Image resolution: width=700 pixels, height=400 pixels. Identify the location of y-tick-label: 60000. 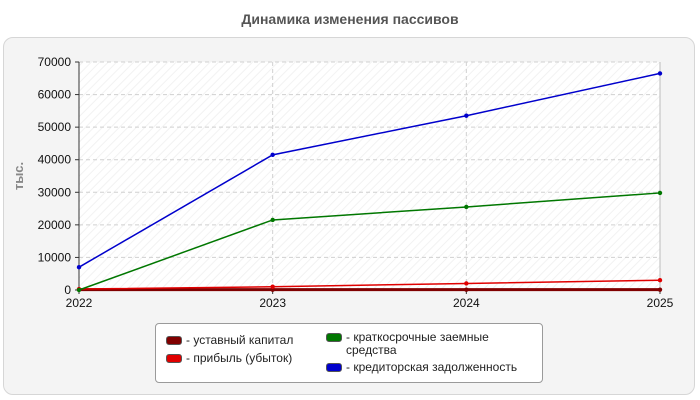
(55, 95).